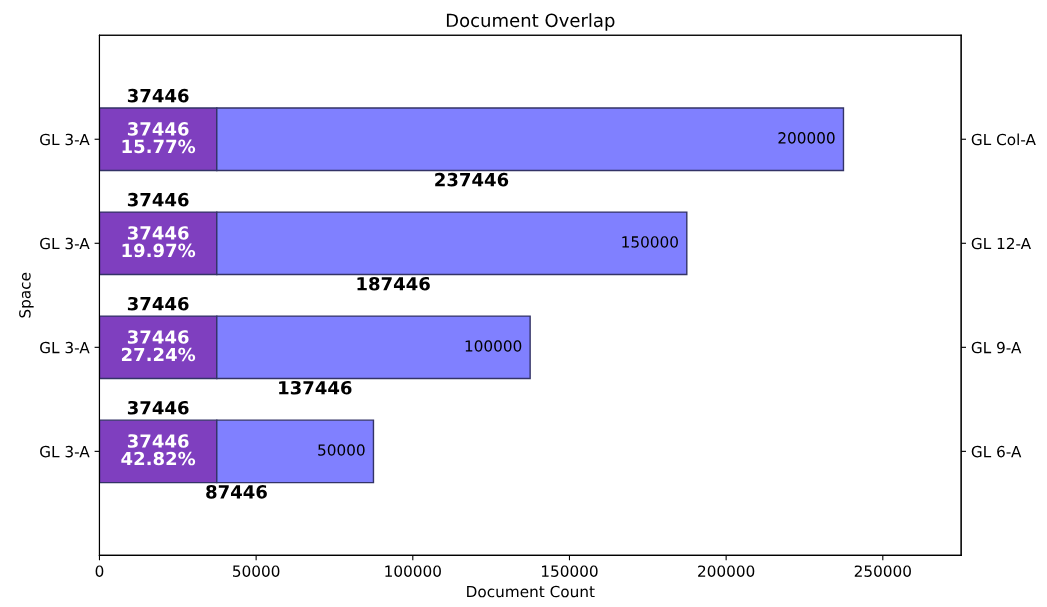 The height and width of the screenshot is (607, 1047). Describe the element at coordinates (26, 295) in the screenshot. I see `y-axis-title: Space` at that location.